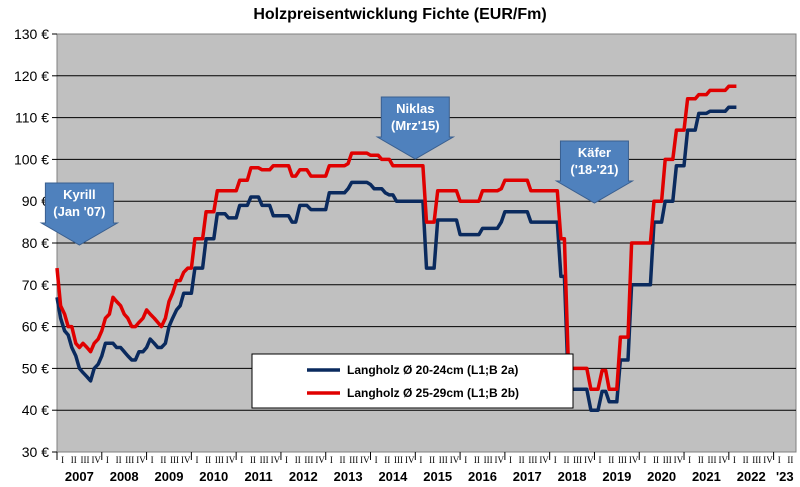 The width and height of the screenshot is (800, 487). Describe the element at coordinates (661, 476) in the screenshot. I see `year-label: 2020` at that location.